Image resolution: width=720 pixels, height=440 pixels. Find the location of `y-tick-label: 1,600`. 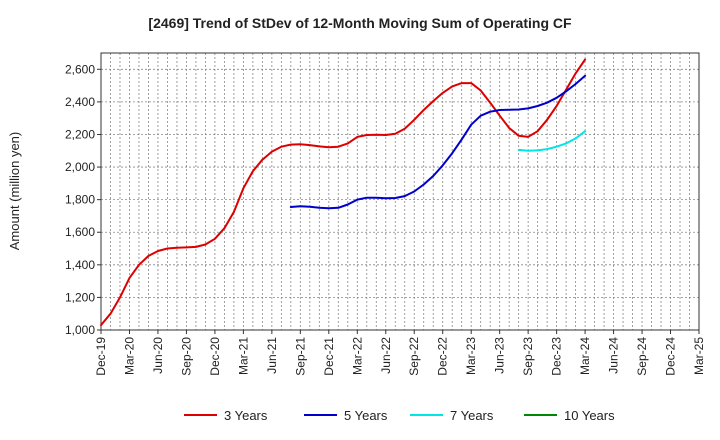

y-tick-label: 1,600 is located at coordinates (80, 232).